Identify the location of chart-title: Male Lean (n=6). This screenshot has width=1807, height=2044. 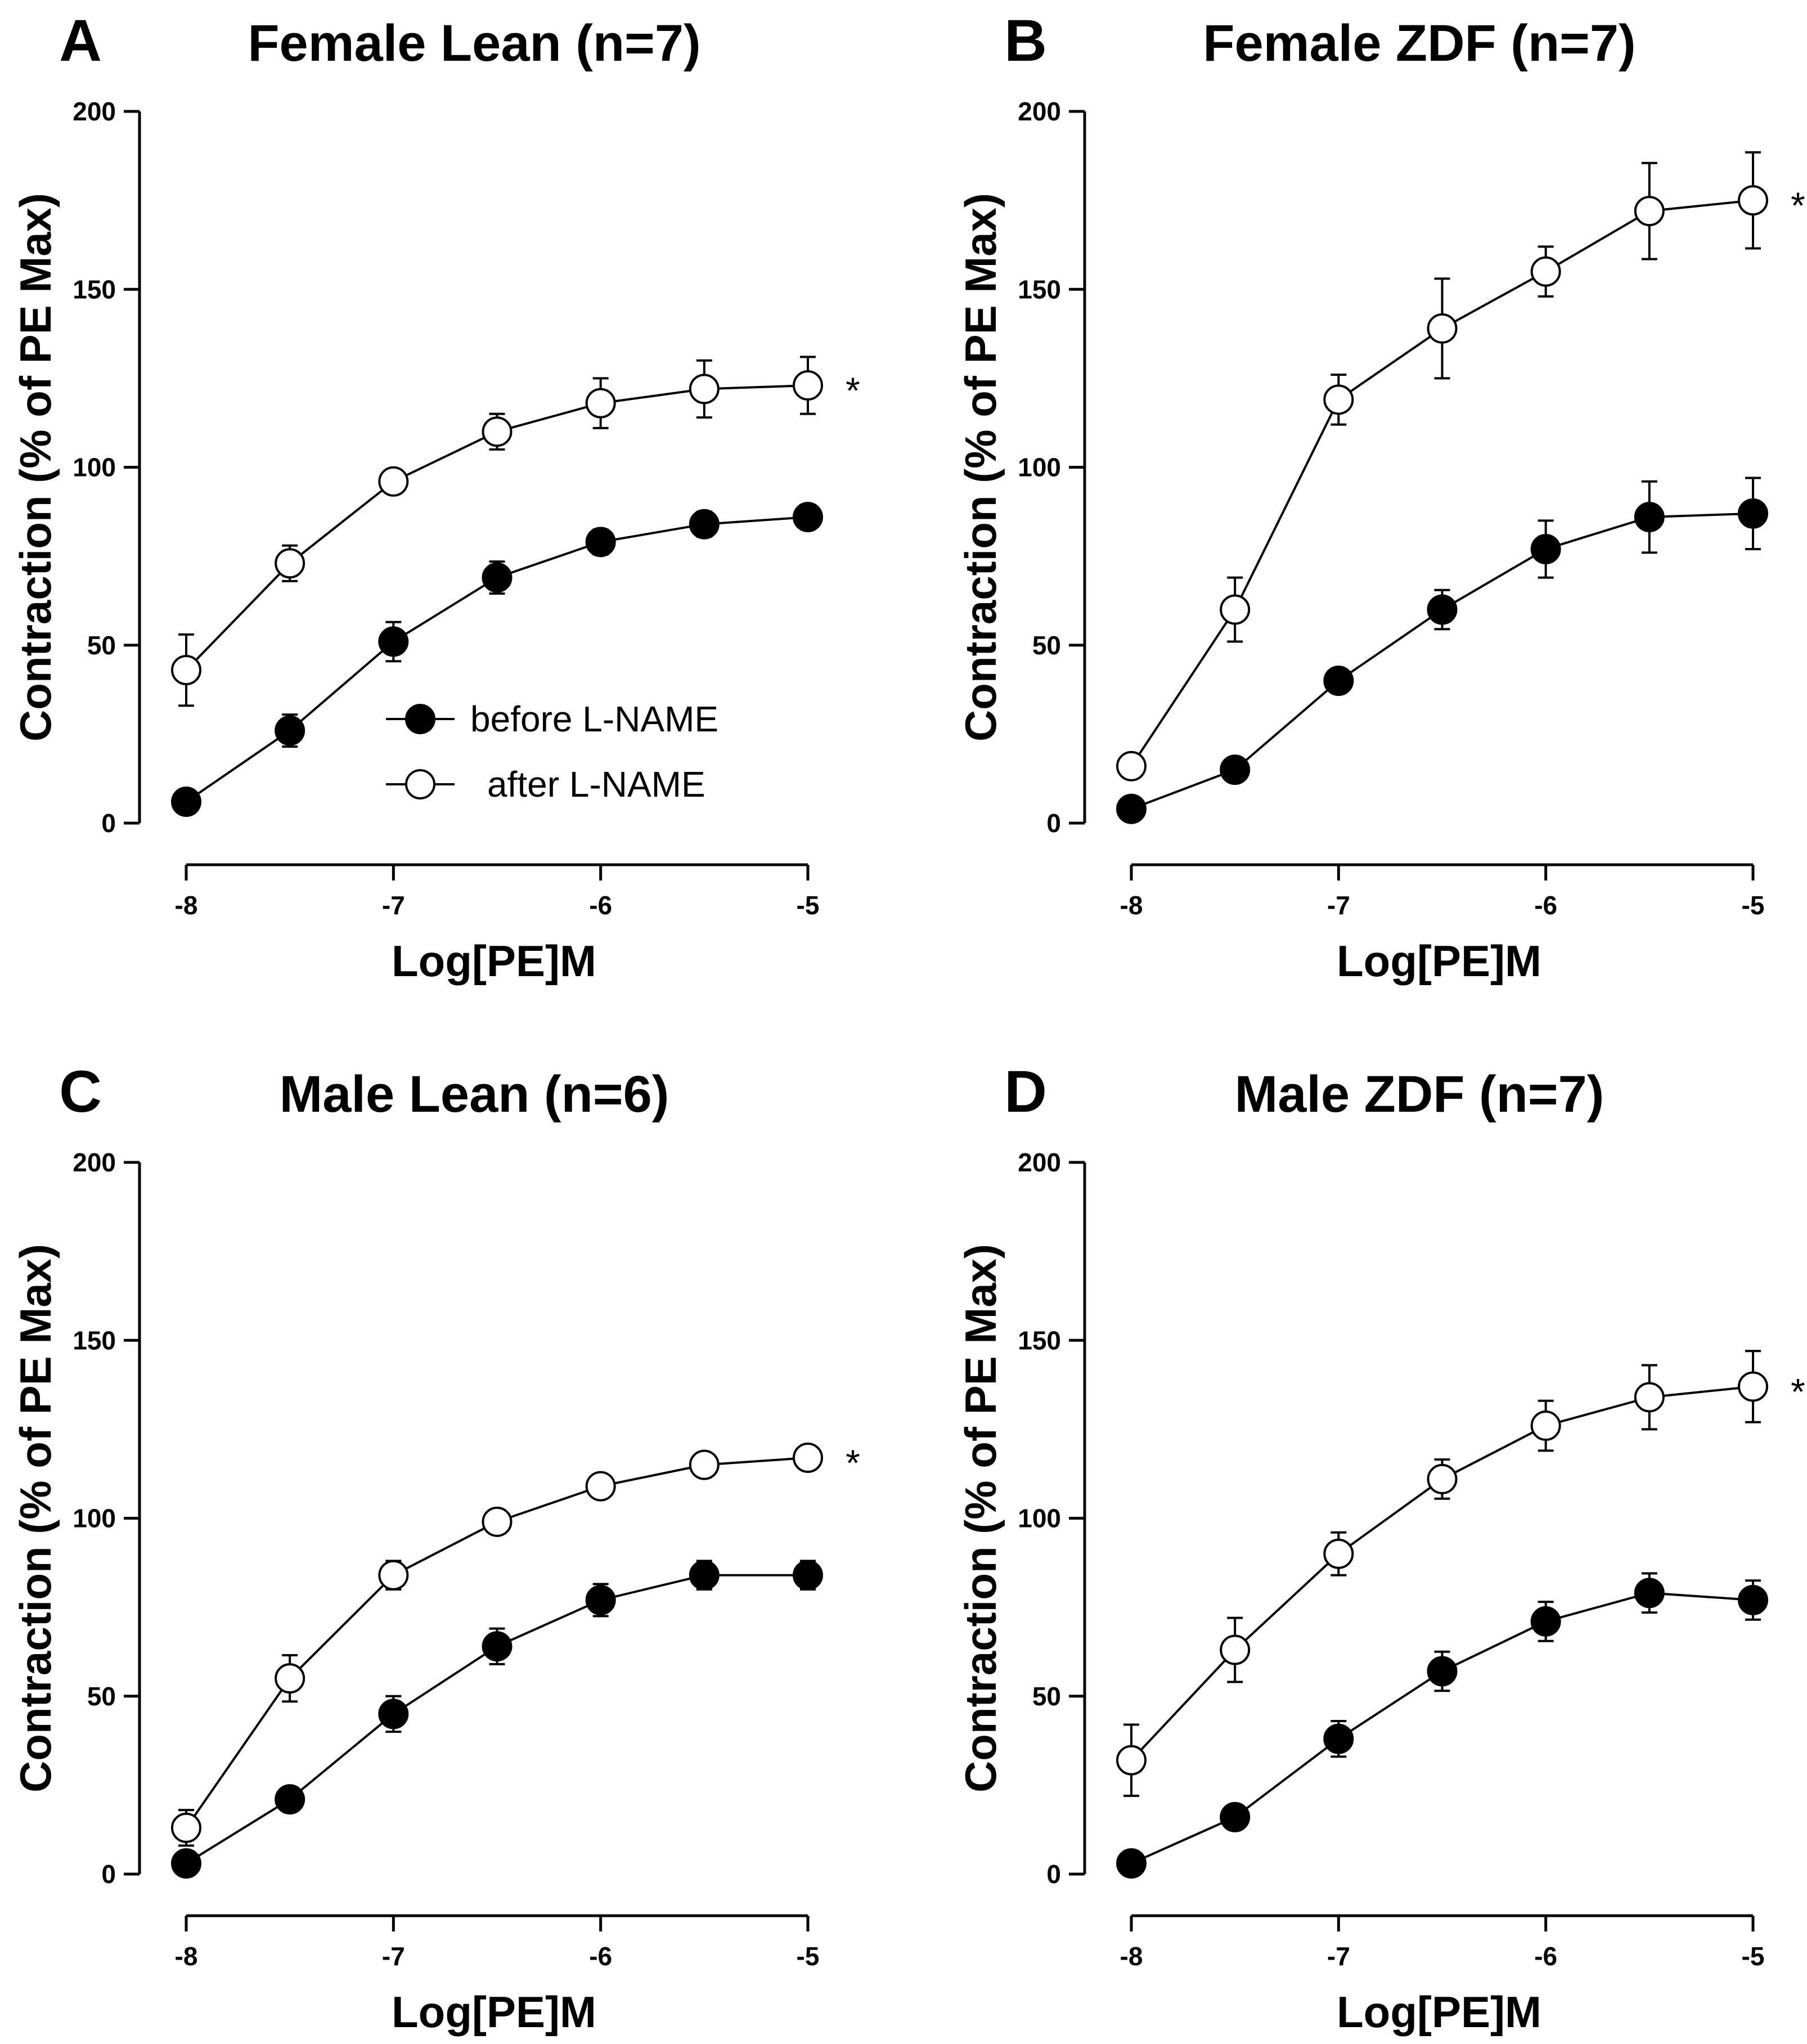
(474, 1095).